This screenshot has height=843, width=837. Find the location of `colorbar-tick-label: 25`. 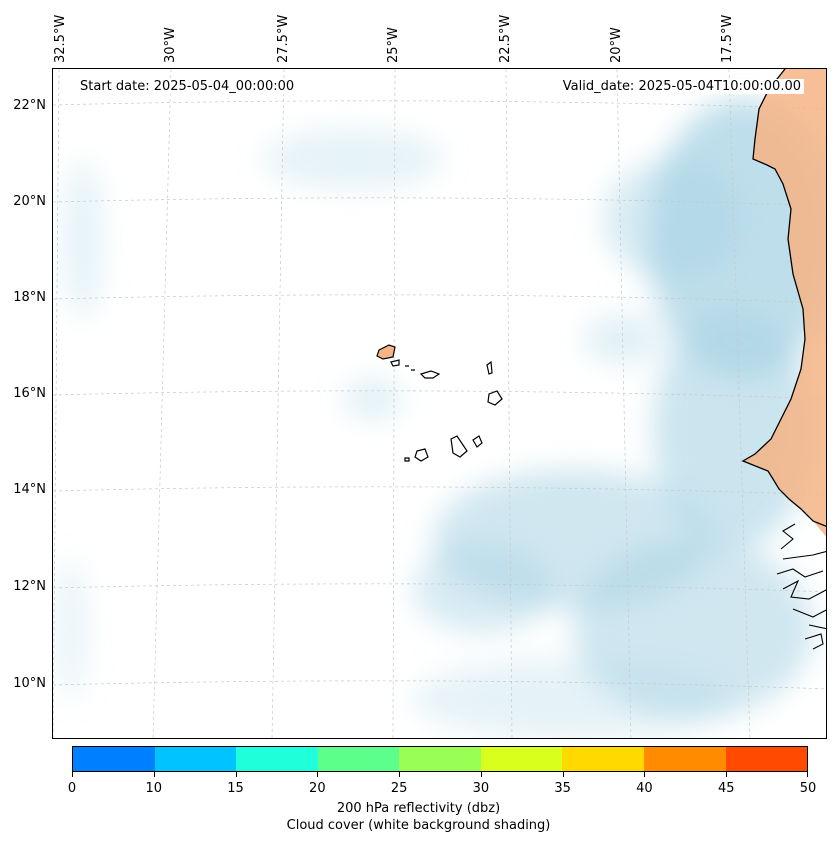

colorbar-tick-label: 25 is located at coordinates (399, 788).